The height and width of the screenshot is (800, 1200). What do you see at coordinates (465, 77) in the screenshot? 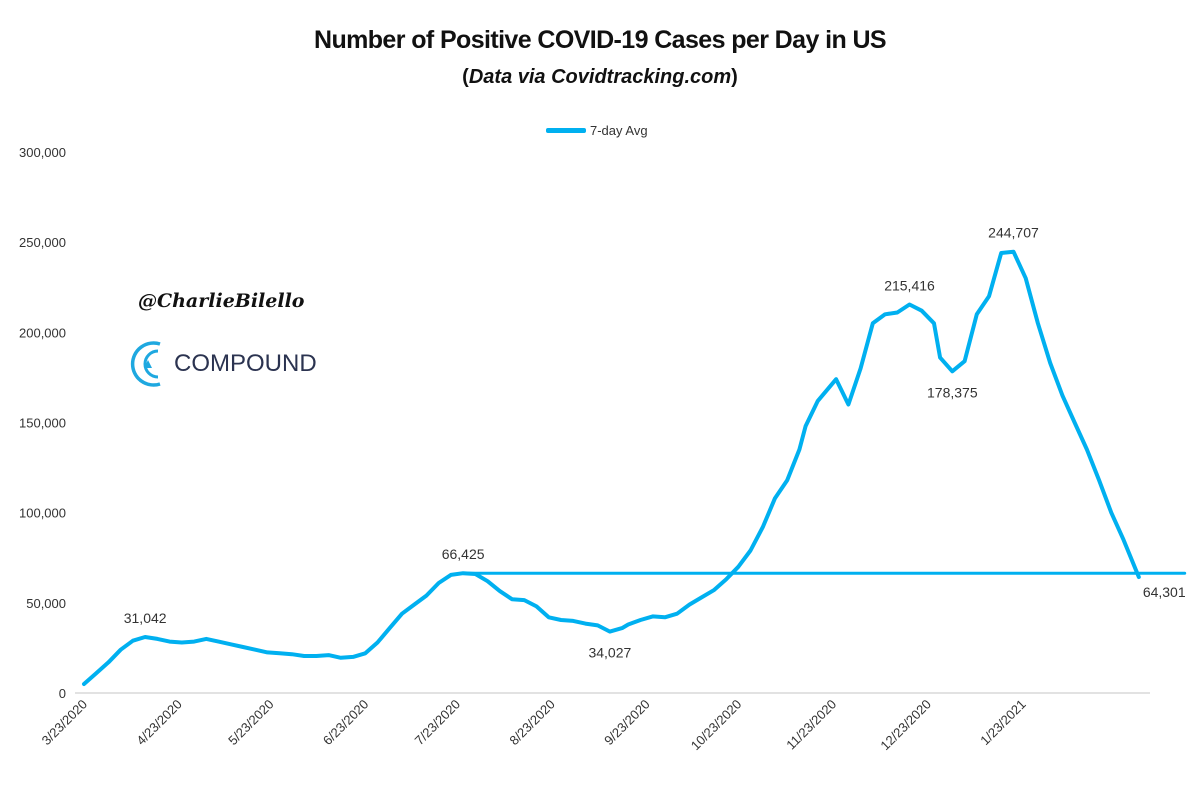
I see `subtitle-prefix: (` at bounding box center [465, 77].